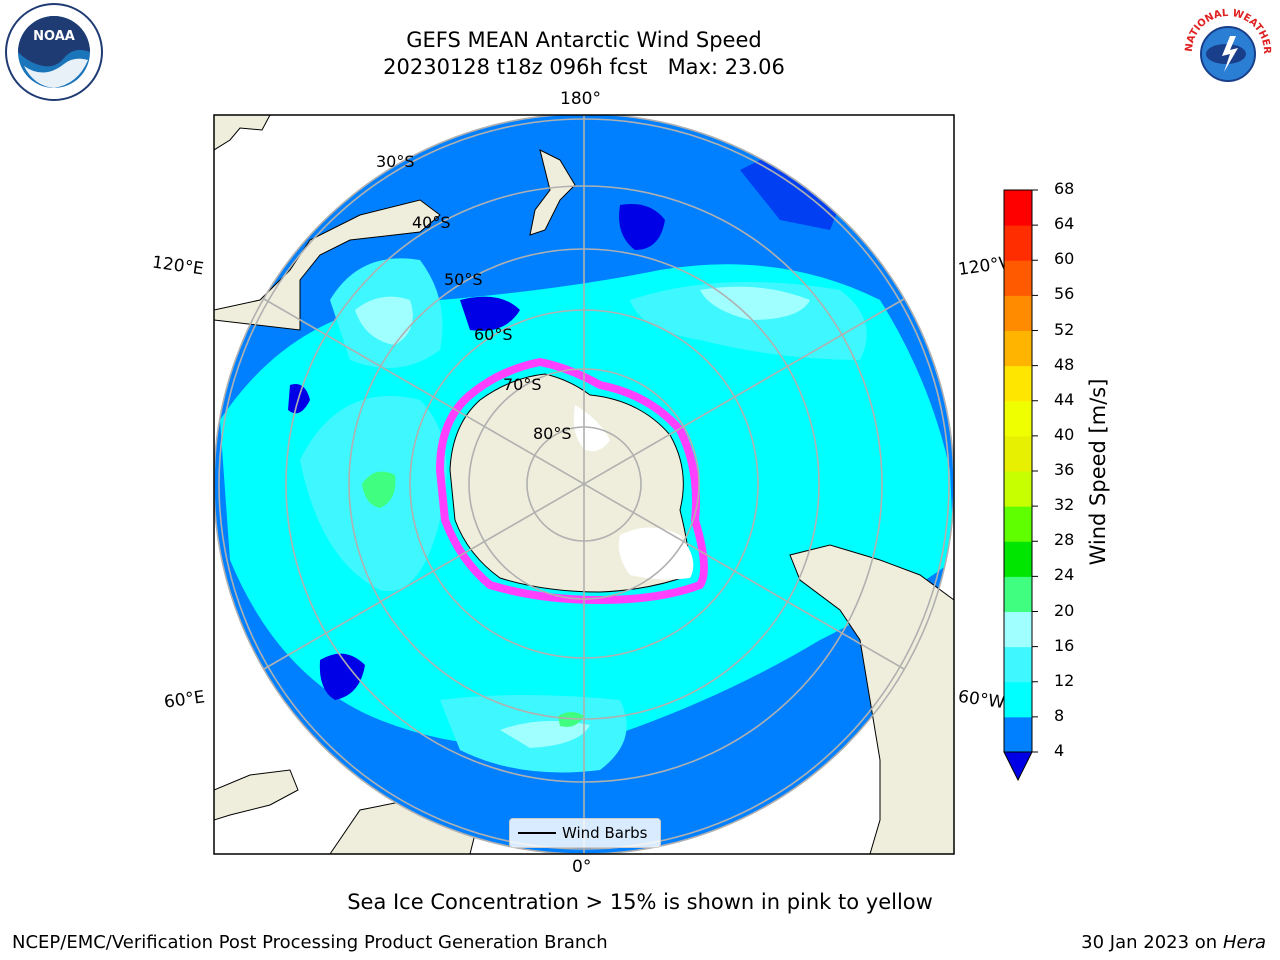  Describe the element at coordinates (1226, 50) in the screenshot. I see `nws-logo: NATIONAL WEATHER SERVICE` at that location.